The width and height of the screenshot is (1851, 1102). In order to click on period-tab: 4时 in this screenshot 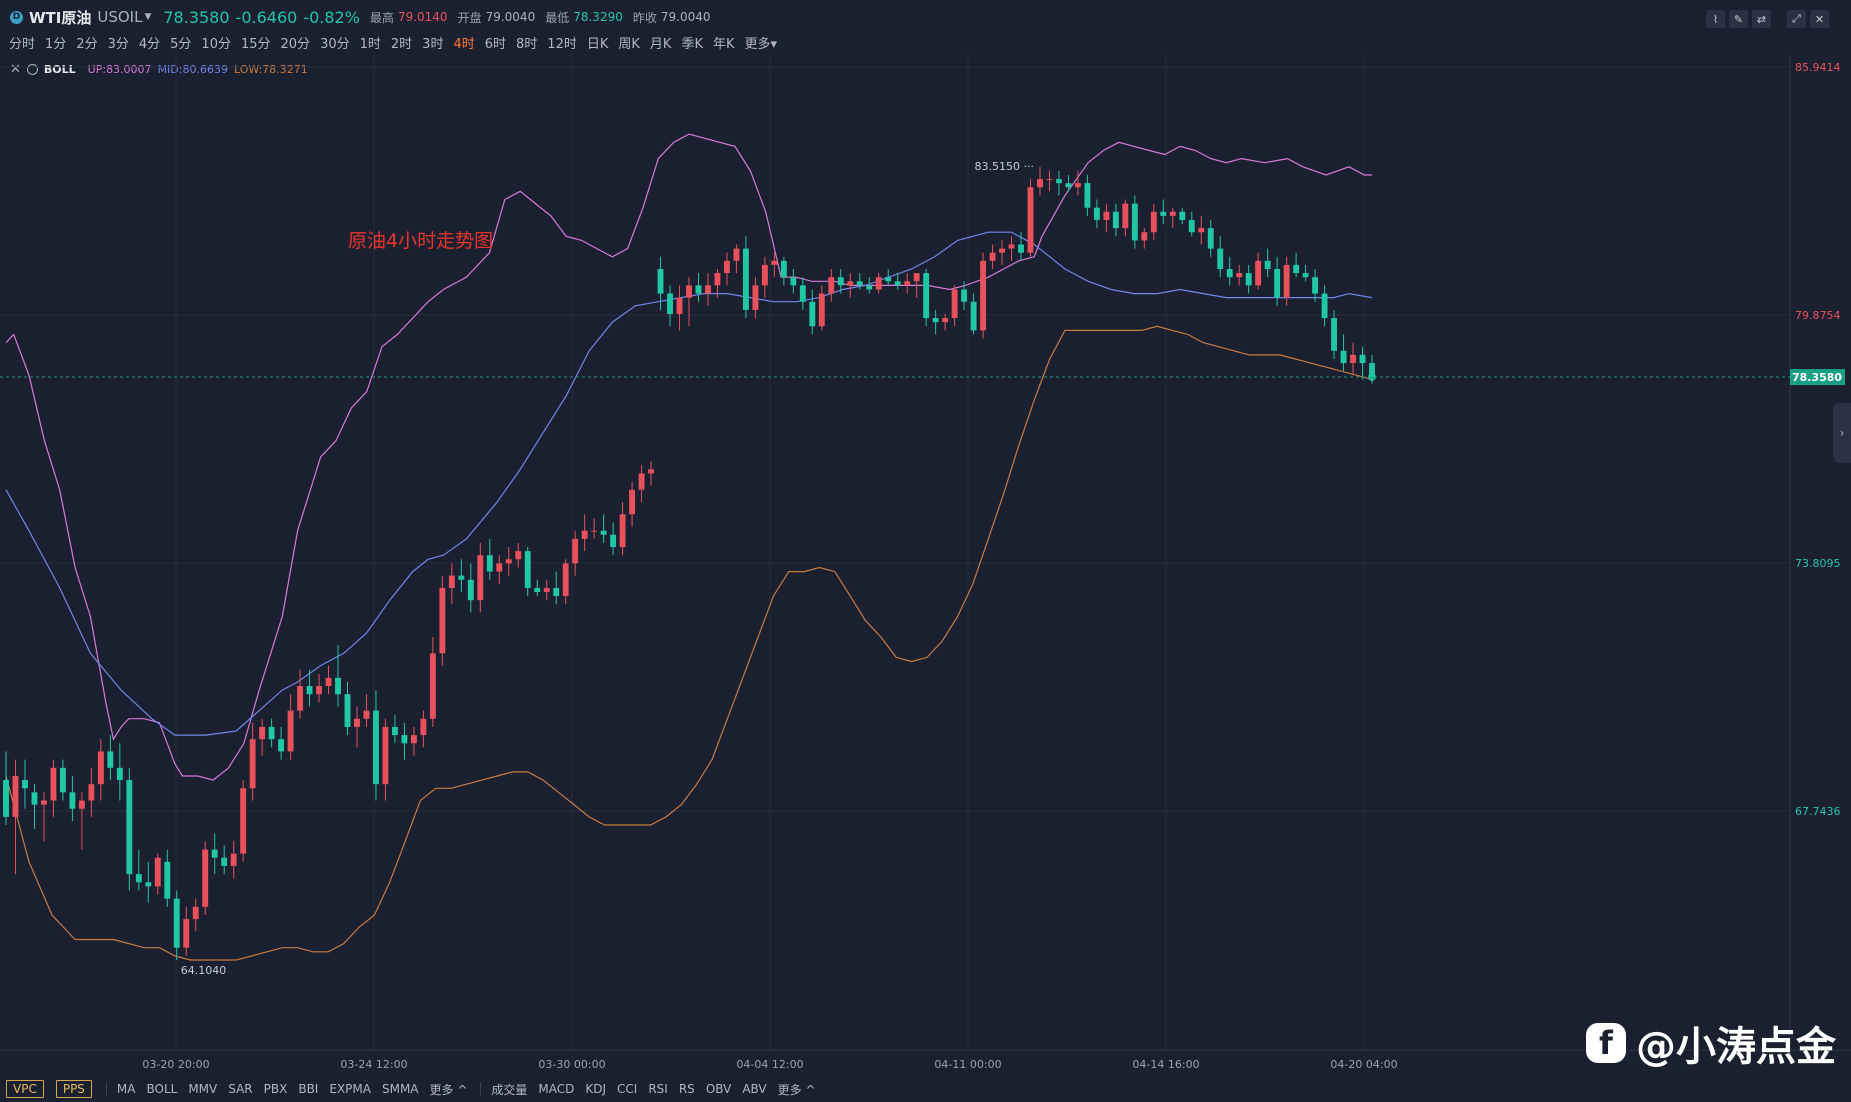, I will do `click(464, 44)`.